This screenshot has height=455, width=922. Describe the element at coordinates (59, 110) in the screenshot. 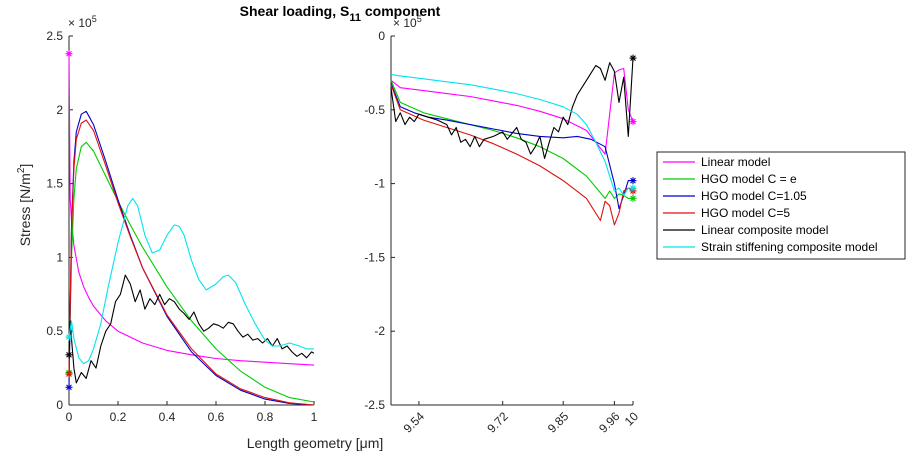

I see `left-y-tick-label: 2` at that location.